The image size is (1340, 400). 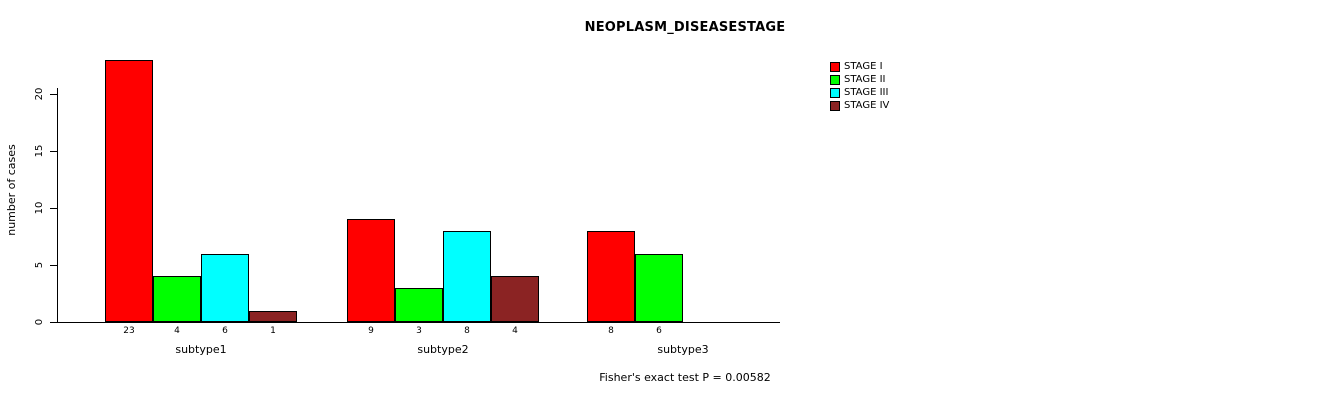 I want to click on legend-item: STAGE III, so click(x=859, y=92).